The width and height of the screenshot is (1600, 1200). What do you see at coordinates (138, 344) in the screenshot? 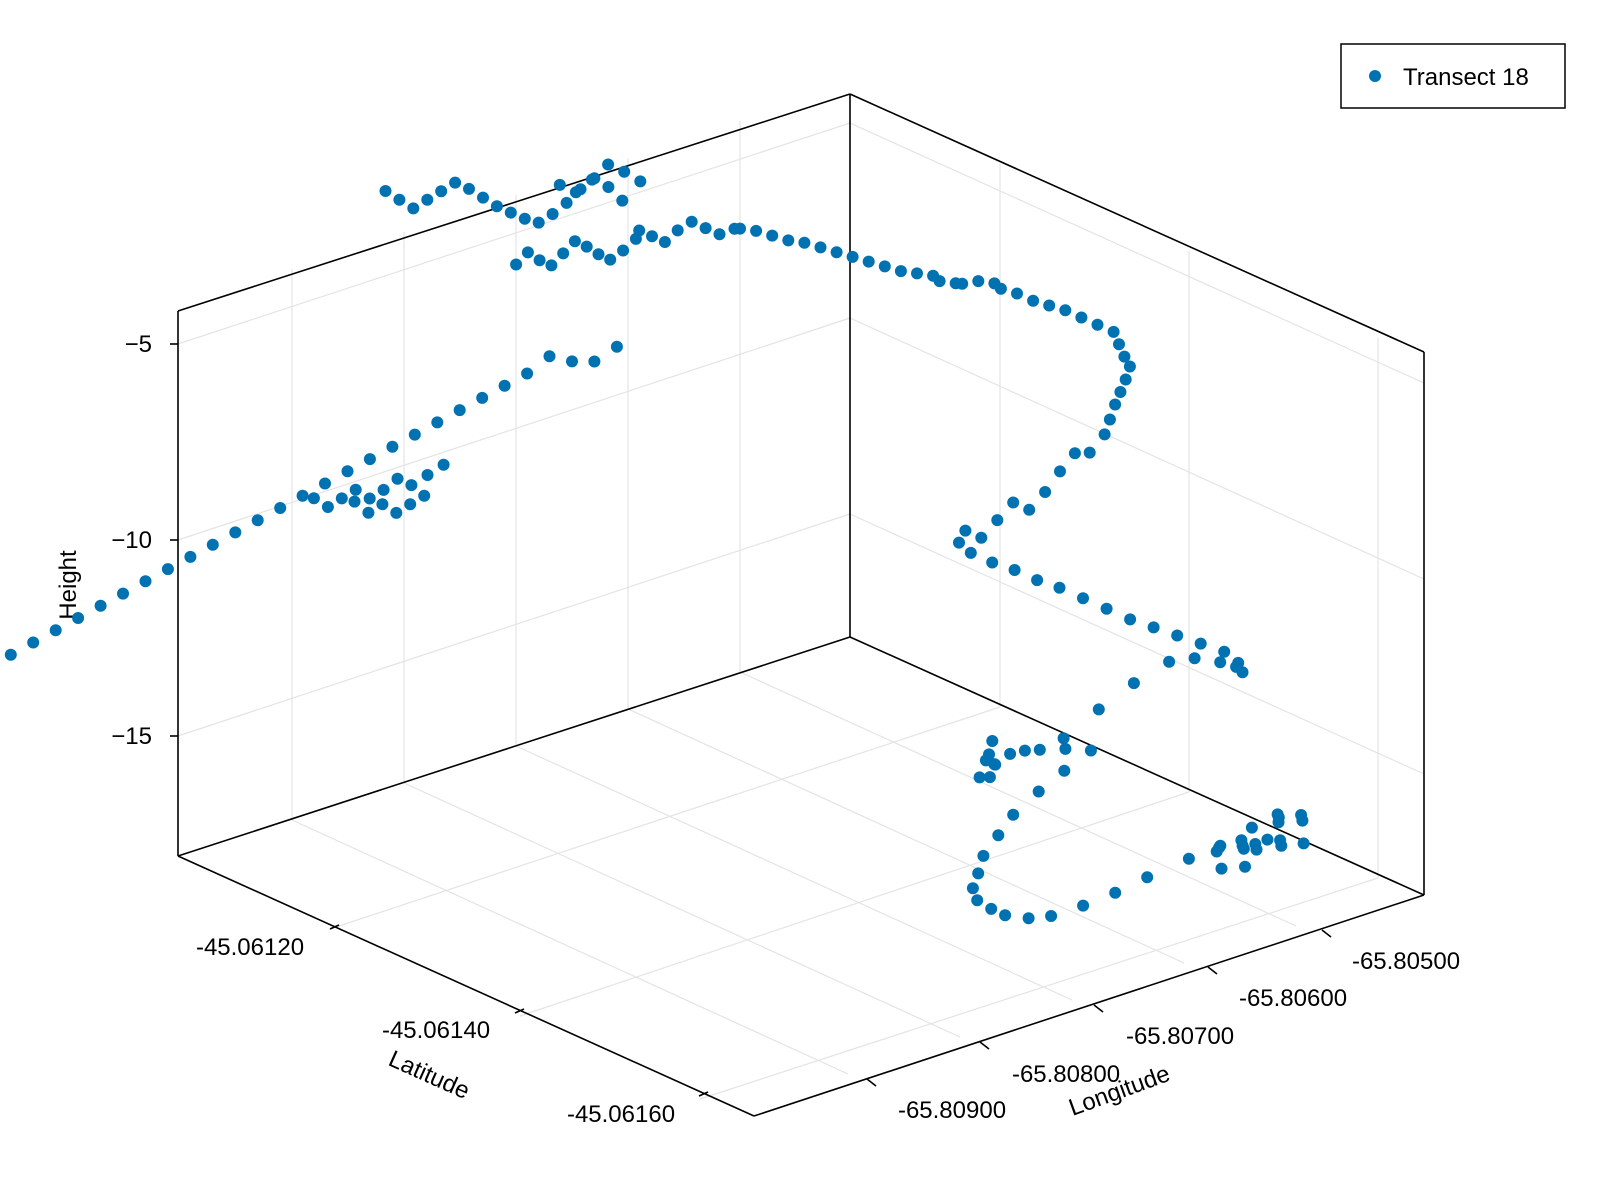
I see `z-tick-label: −5` at bounding box center [138, 344].